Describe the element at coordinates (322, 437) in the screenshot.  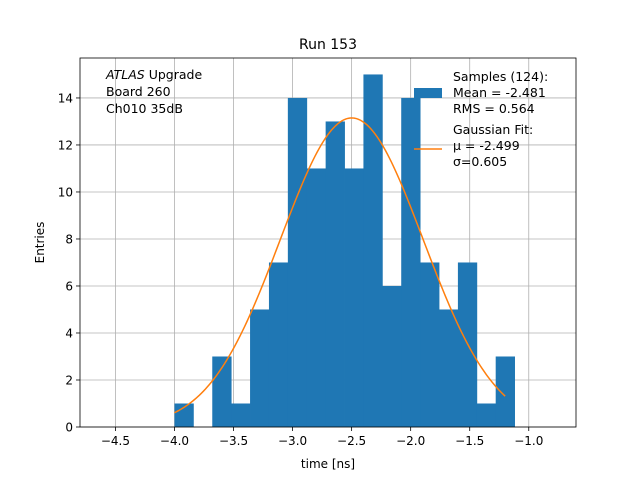
I see `x-axis-ticks: −4.5 −4.0 −3.5 −3.0 −2.5 −2.0 −1.5 −1.0` at that location.